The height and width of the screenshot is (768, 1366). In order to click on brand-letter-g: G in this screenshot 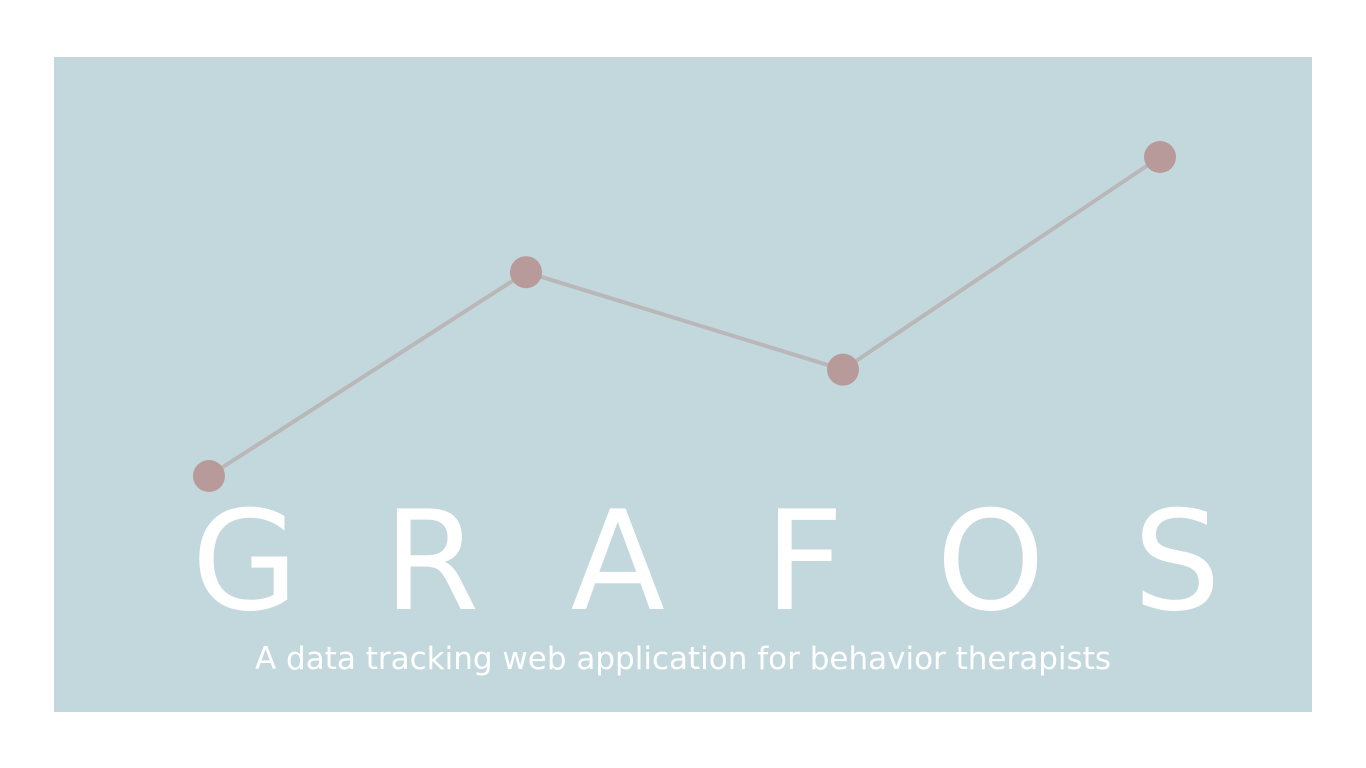, I will do `click(245, 562)`.